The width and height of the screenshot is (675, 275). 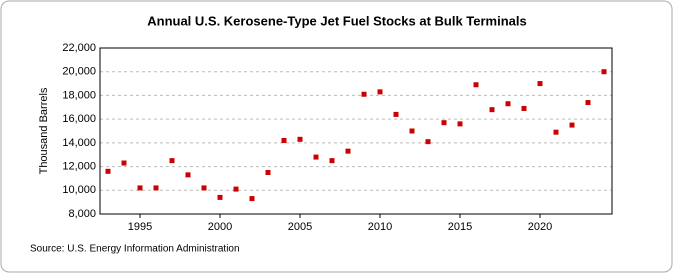 I want to click on y-tick-label: 18,000, so click(x=79, y=95).